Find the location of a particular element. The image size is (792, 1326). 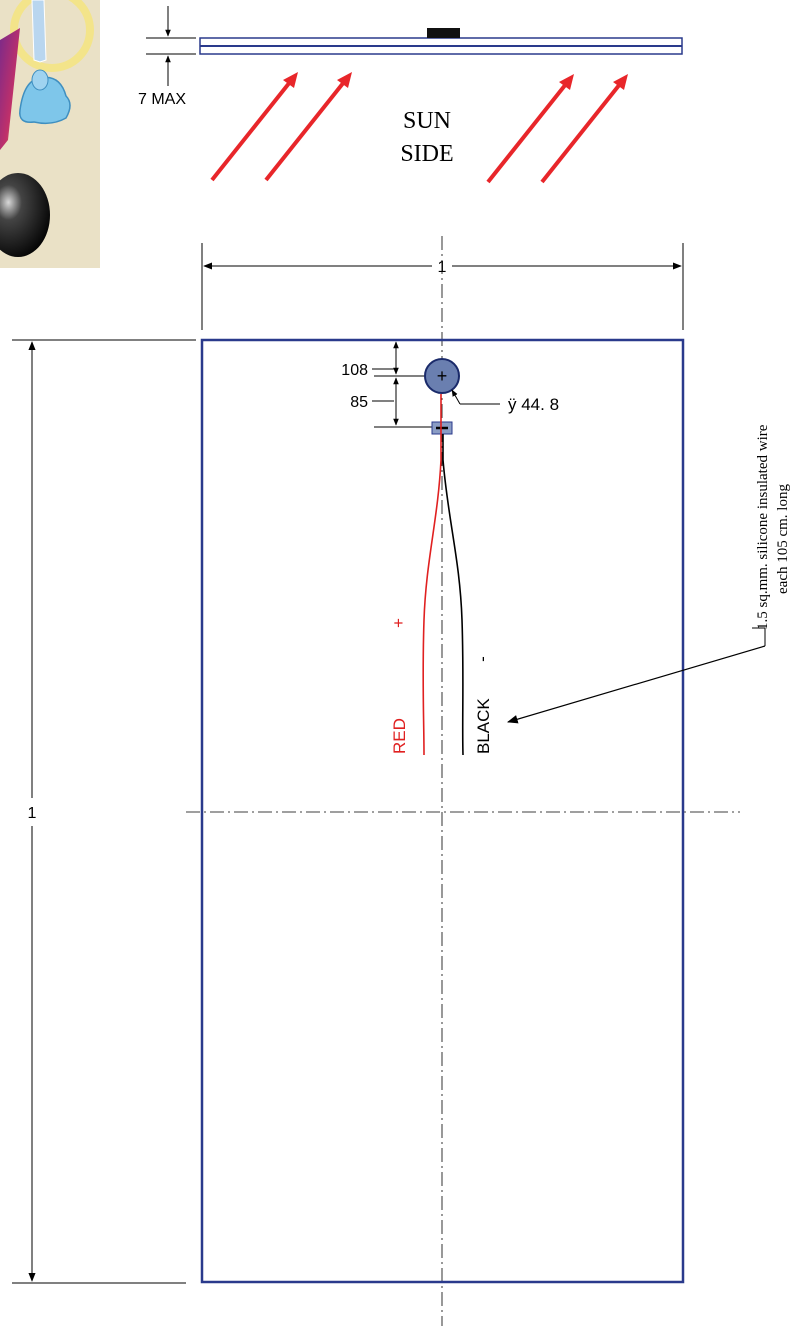

clip-art-sun-ring is located at coordinates (52, 36).